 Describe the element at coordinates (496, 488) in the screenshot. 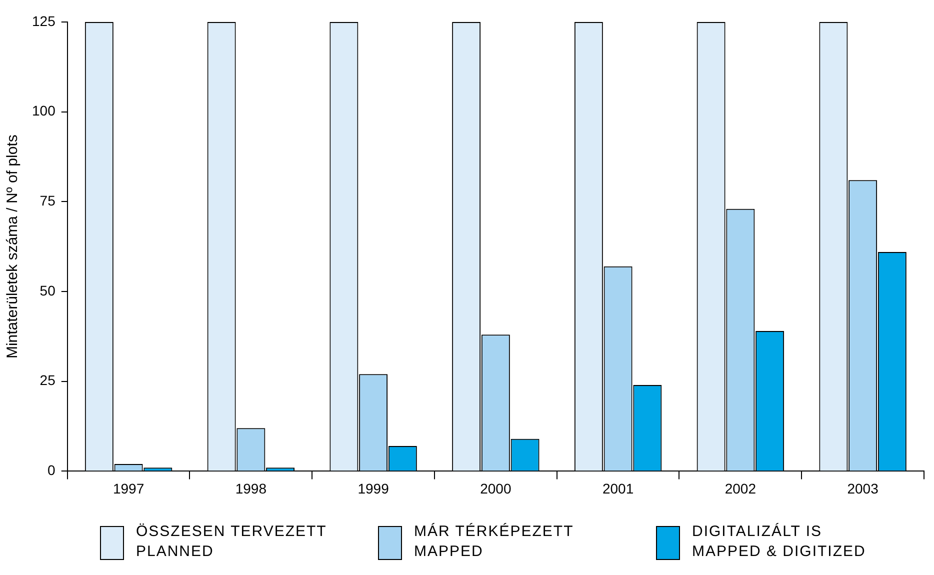

I see `x-tick-label: 2000` at that location.